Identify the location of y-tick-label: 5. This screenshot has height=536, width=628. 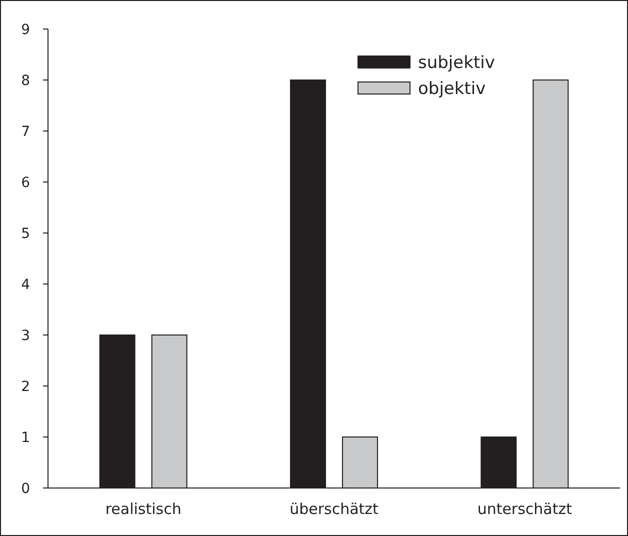
(25, 234).